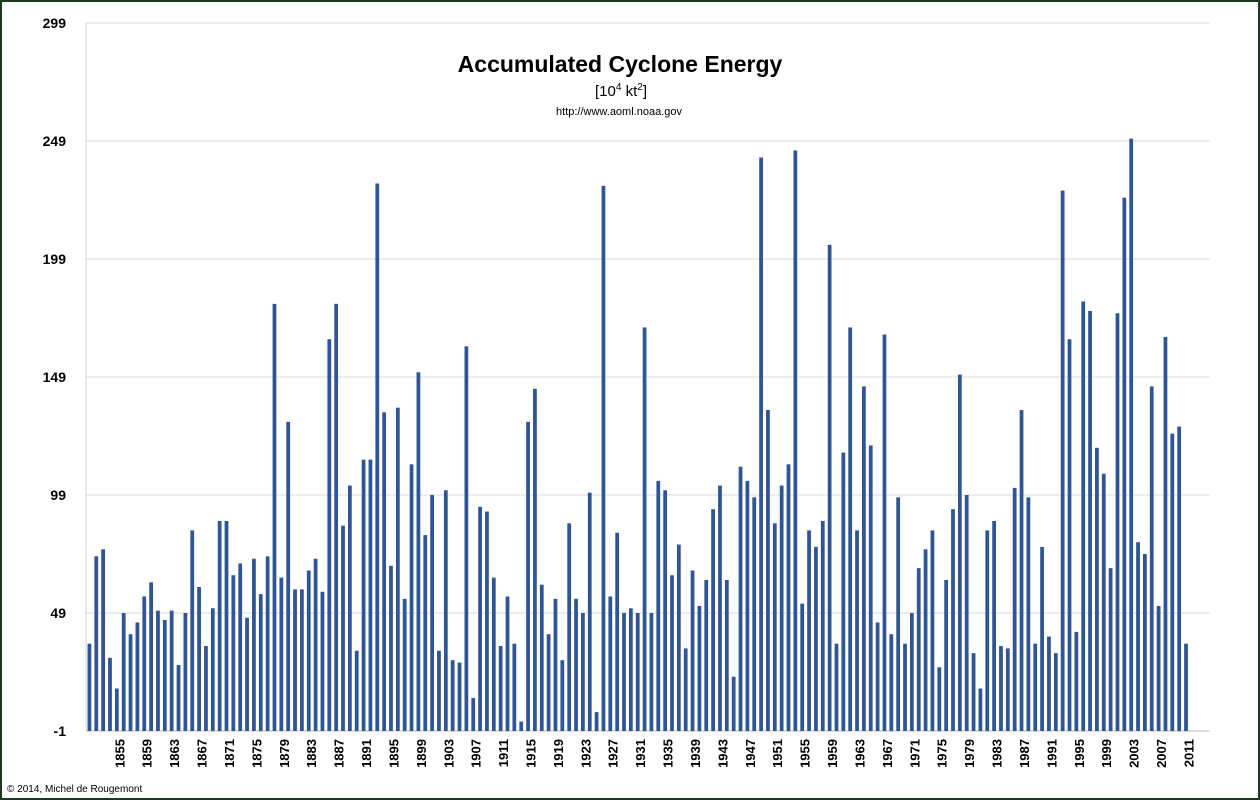 The height and width of the screenshot is (800, 1260). What do you see at coordinates (558, 753) in the screenshot?
I see `x-tick-label: 1919` at bounding box center [558, 753].